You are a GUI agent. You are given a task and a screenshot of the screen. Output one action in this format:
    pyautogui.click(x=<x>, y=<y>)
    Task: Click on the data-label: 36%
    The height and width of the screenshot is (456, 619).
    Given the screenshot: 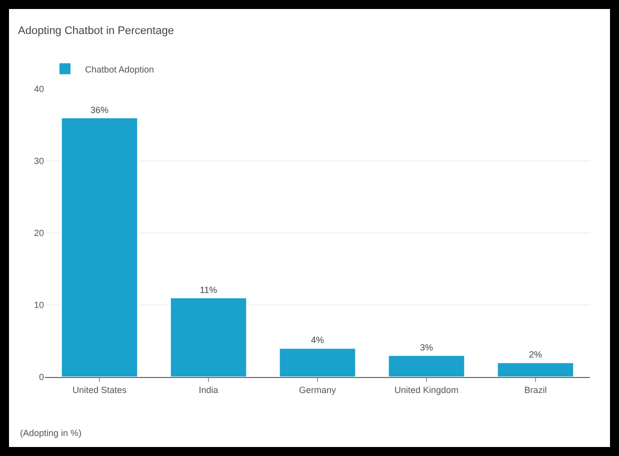 What is the action you would take?
    pyautogui.click(x=99, y=109)
    